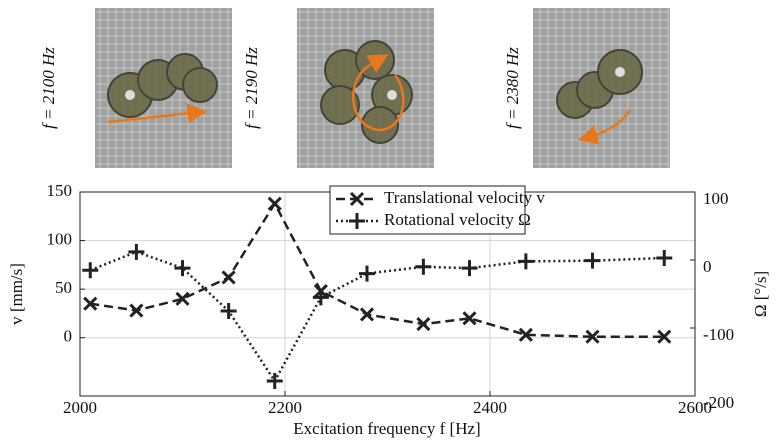 The height and width of the screenshot is (442, 777). What do you see at coordinates (718, 334) in the screenshot?
I see `y2-tick-label: -100` at bounding box center [718, 334].